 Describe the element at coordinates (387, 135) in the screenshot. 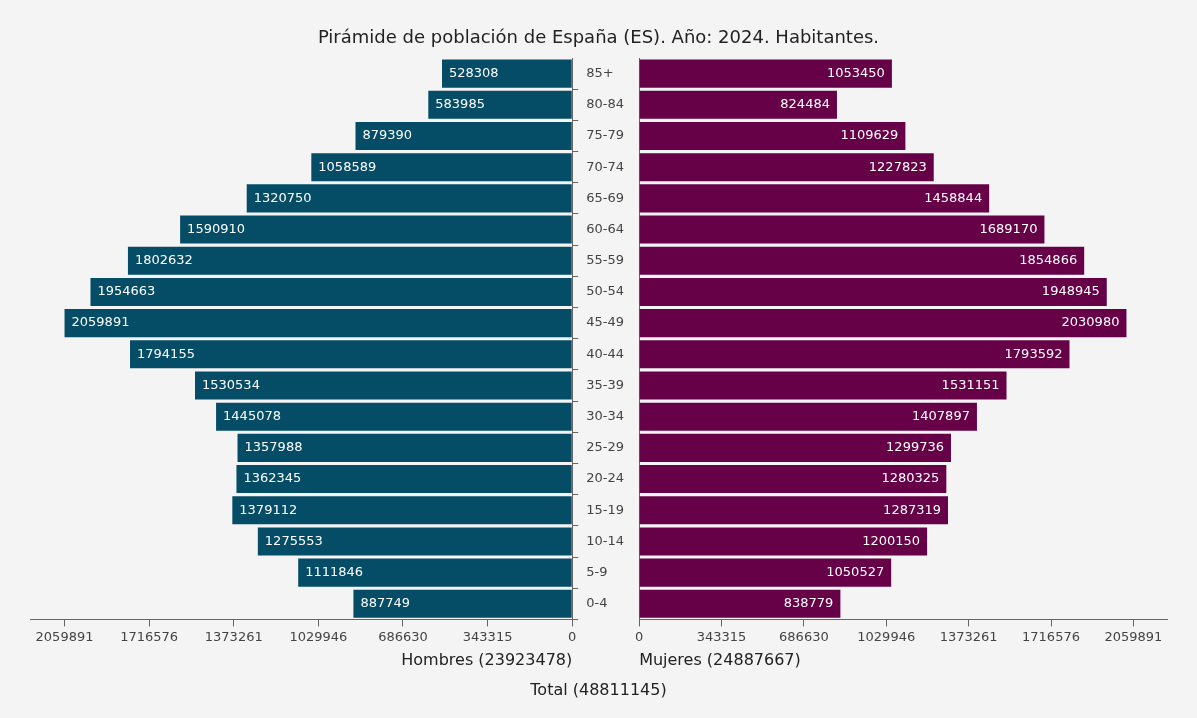

I see `data-label: 879390` at that location.